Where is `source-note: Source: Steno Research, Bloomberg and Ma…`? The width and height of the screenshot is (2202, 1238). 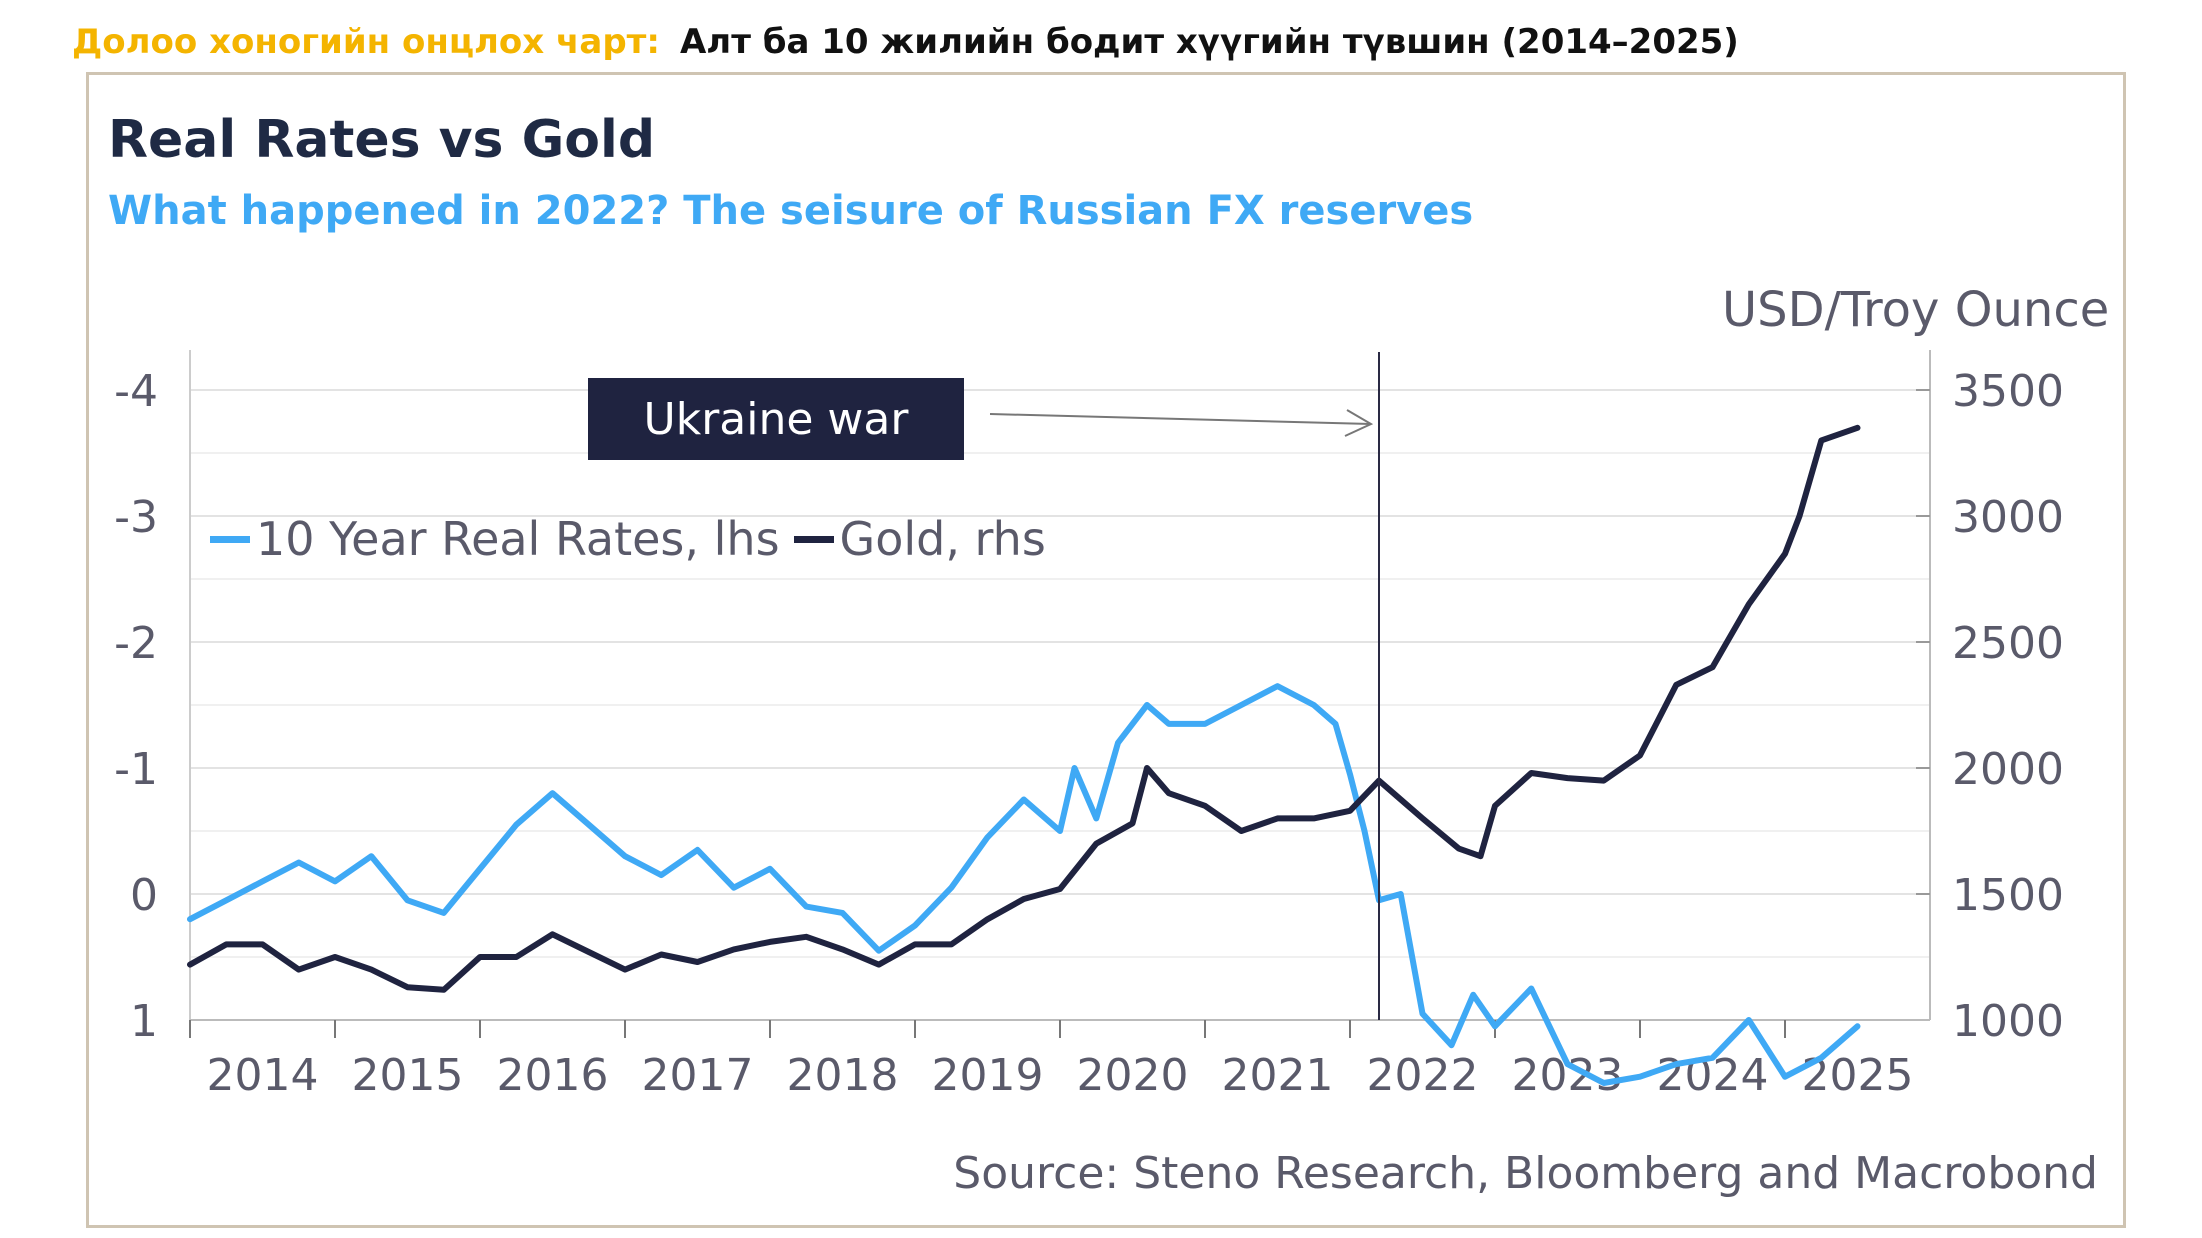 source-note: Source: Steno Research, Bloomberg and Ma… is located at coordinates (1525, 1173).